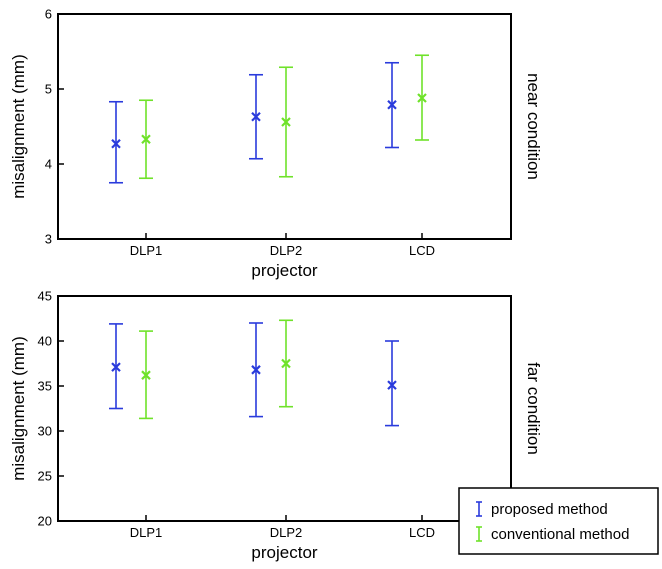 The height and width of the screenshot is (569, 662). I want to click on legend-label: proposed method, so click(549, 509).